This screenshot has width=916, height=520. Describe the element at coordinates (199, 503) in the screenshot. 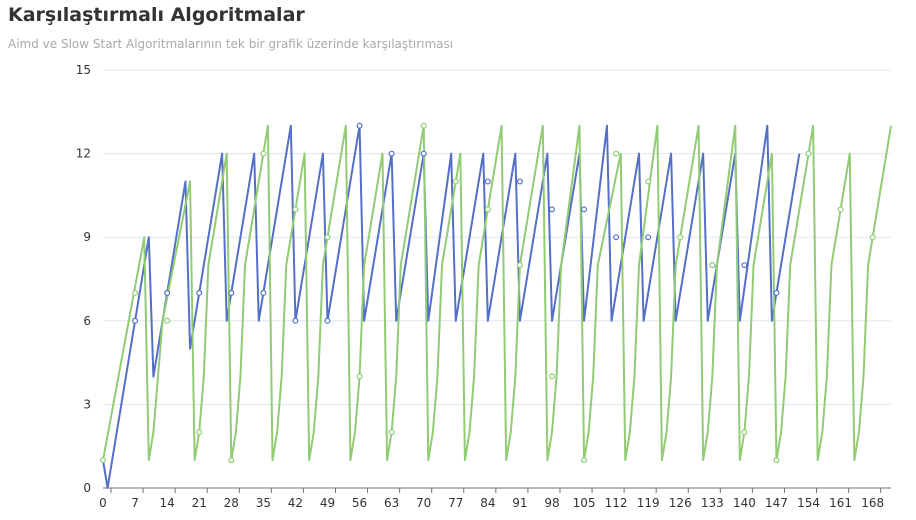

I see `x-tick-label: 21` at that location.